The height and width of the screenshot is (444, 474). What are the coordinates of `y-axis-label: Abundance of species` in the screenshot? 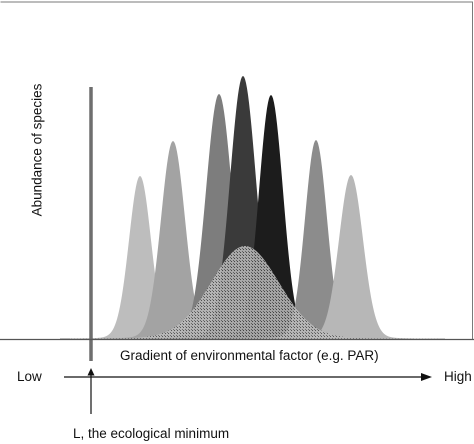 It's located at (37, 150).